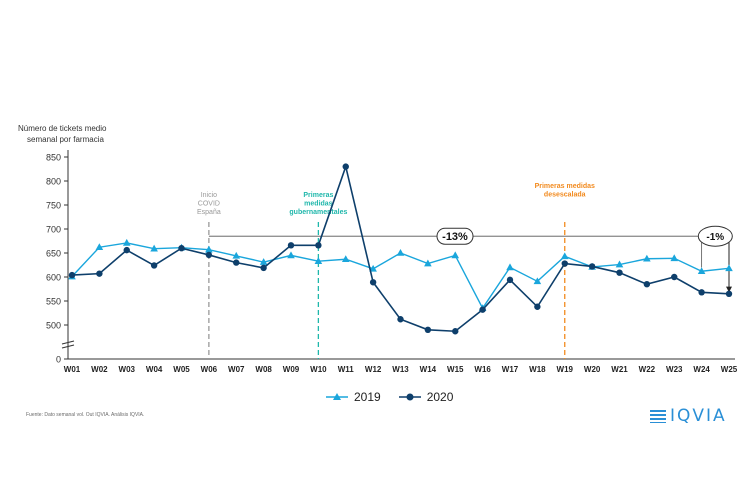 The width and height of the screenshot is (750, 500). I want to click on legend-item-2019: 2019, so click(353, 397).